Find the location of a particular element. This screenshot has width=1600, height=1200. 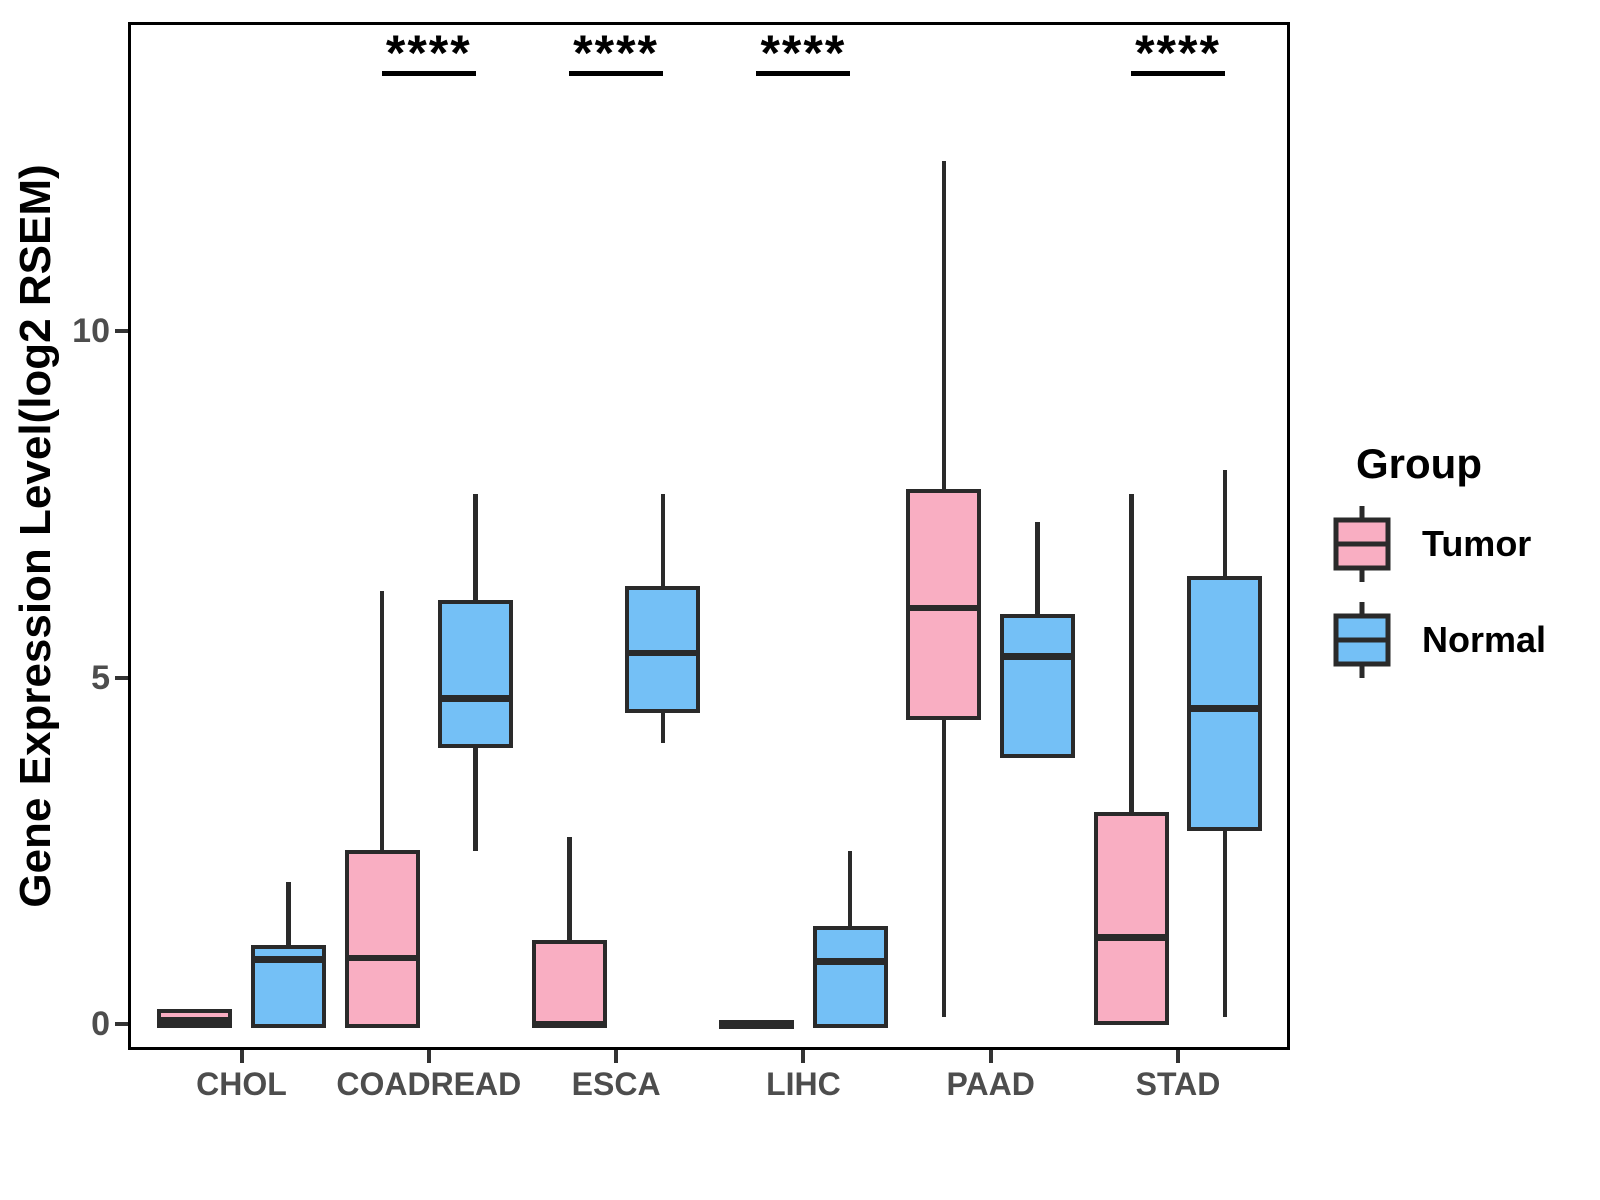

tumor-boxplot-key-icon is located at coordinates (1362, 544).